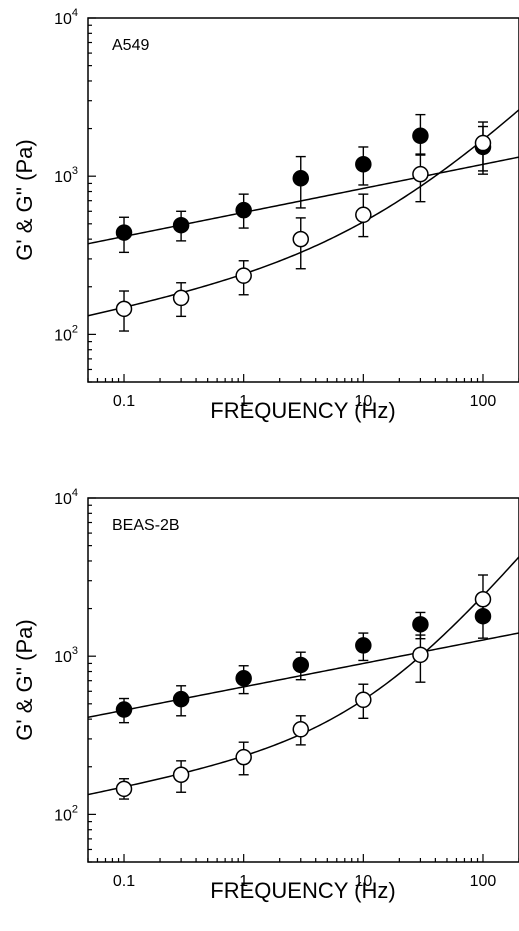 The width and height of the screenshot is (519, 931). I want to click on panel-label: A549, so click(130, 45).